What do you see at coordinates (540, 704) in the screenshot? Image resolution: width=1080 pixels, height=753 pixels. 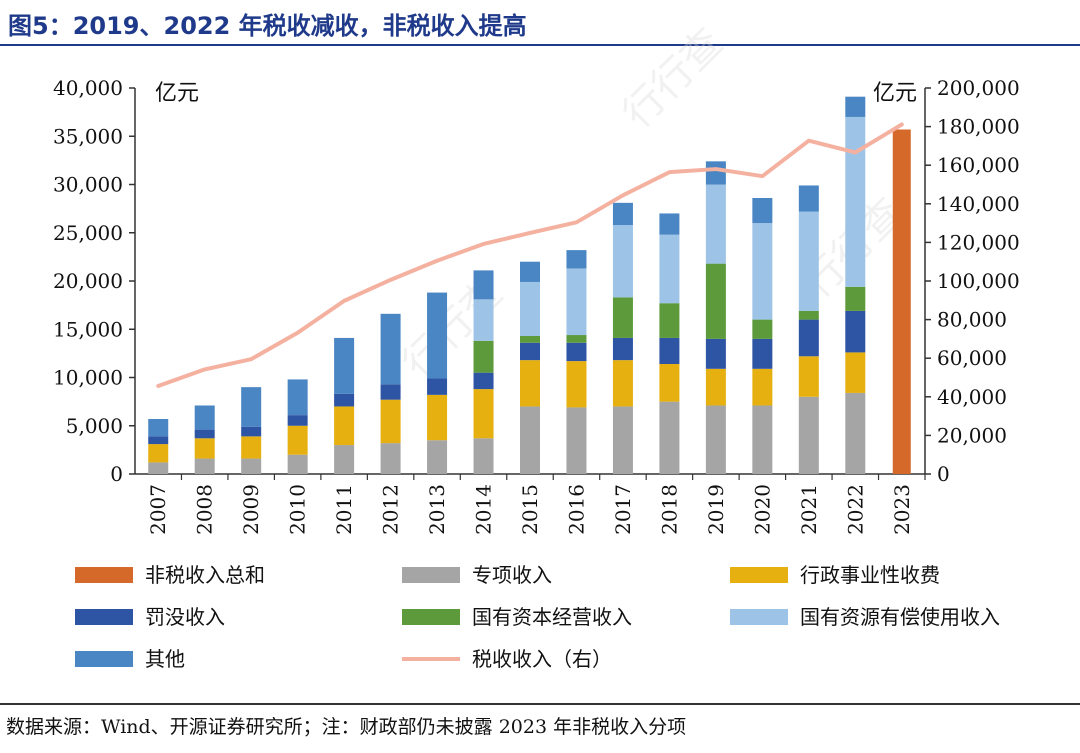 I see `source-divider` at bounding box center [540, 704].